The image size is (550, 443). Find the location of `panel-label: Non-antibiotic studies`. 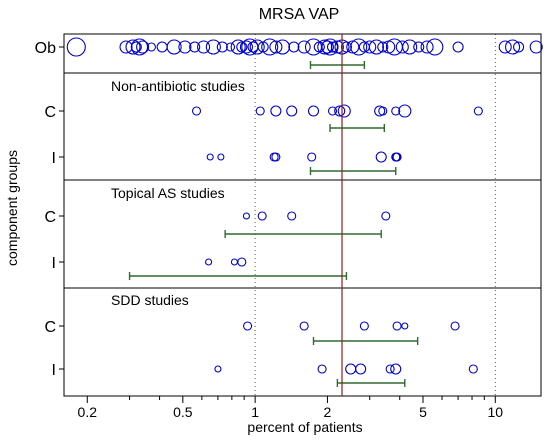

panel-label: Non-antibiotic studies is located at coordinates (178, 86).